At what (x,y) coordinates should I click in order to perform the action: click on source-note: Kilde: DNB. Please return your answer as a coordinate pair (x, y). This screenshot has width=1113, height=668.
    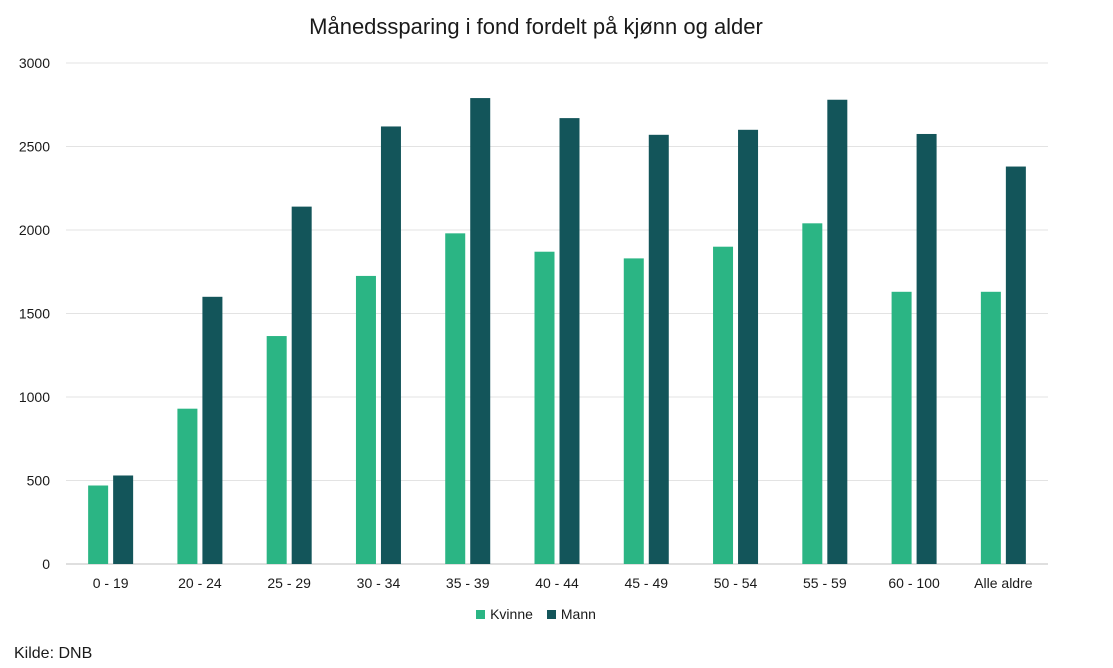
    Looking at the image, I should click on (53, 653).